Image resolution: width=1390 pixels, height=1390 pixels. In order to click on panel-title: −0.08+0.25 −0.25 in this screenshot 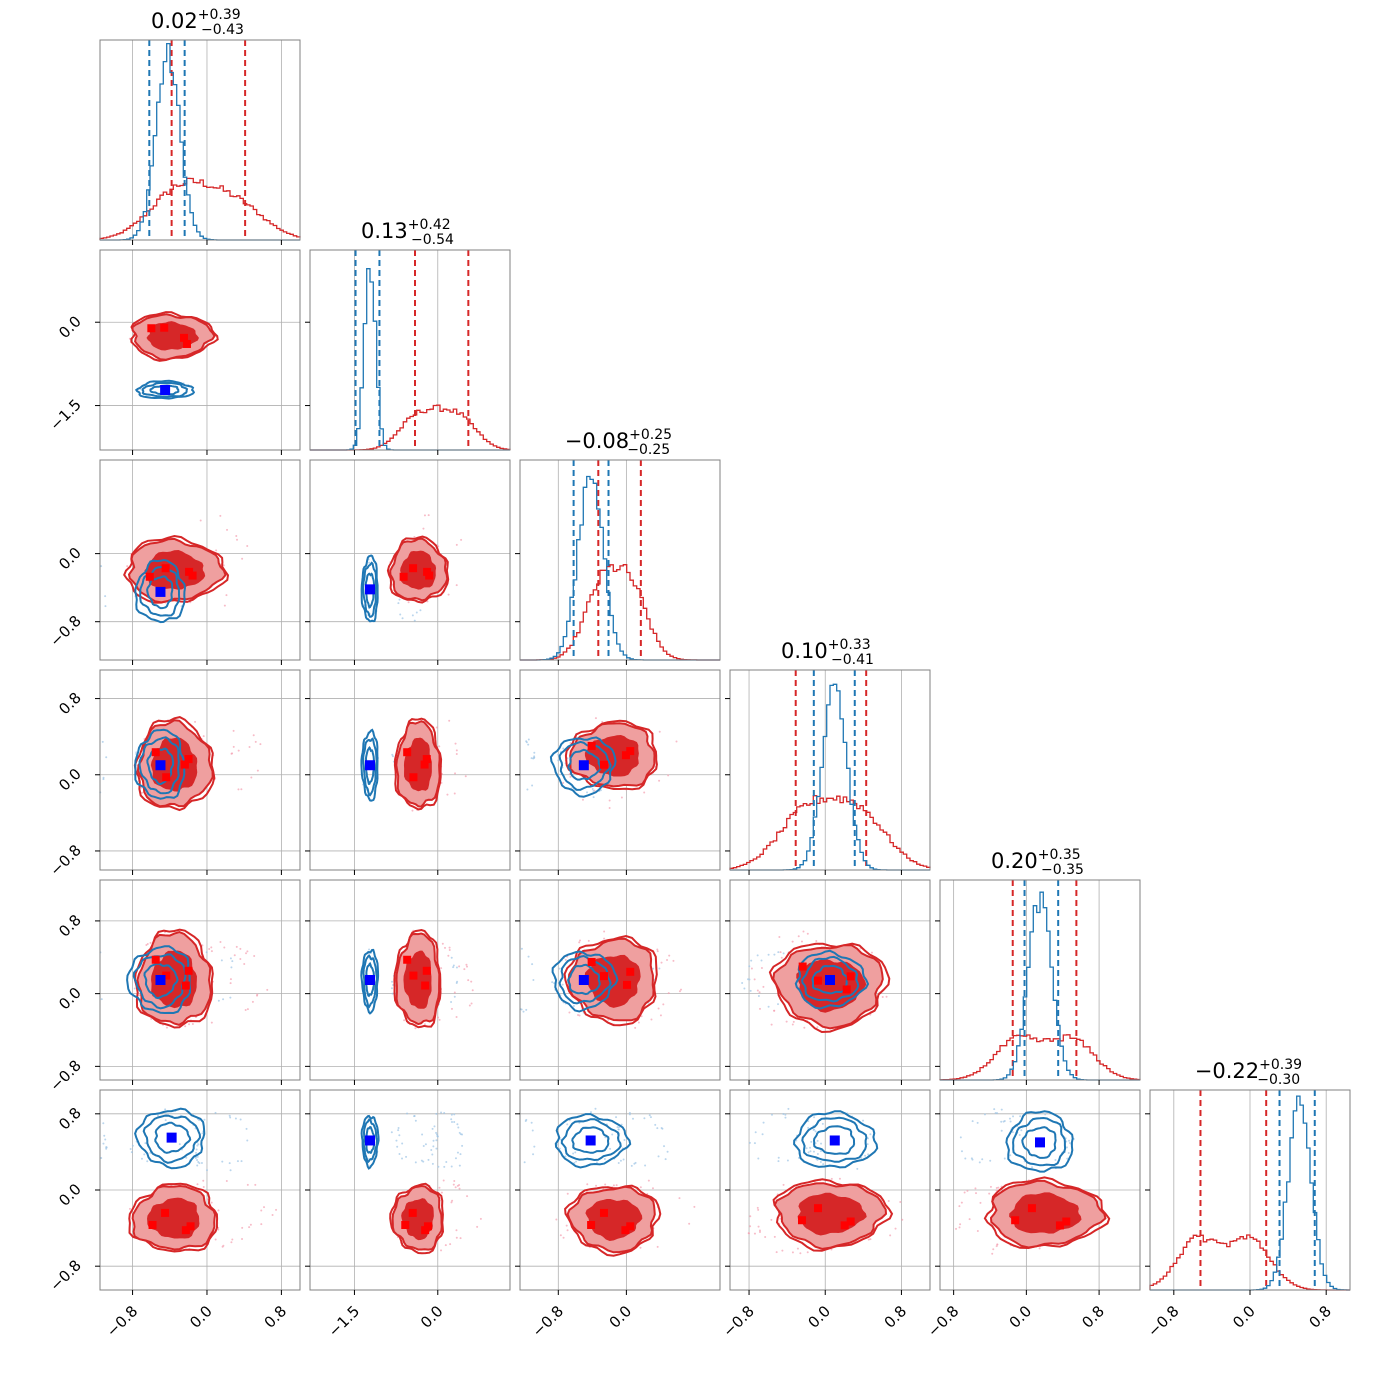, I will do `click(618, 442)`.